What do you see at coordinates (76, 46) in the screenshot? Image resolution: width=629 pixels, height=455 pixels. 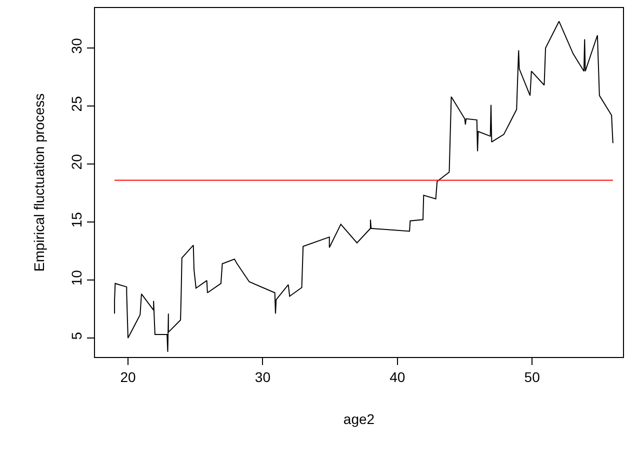 I see `y-tick-label: 30` at bounding box center [76, 46].